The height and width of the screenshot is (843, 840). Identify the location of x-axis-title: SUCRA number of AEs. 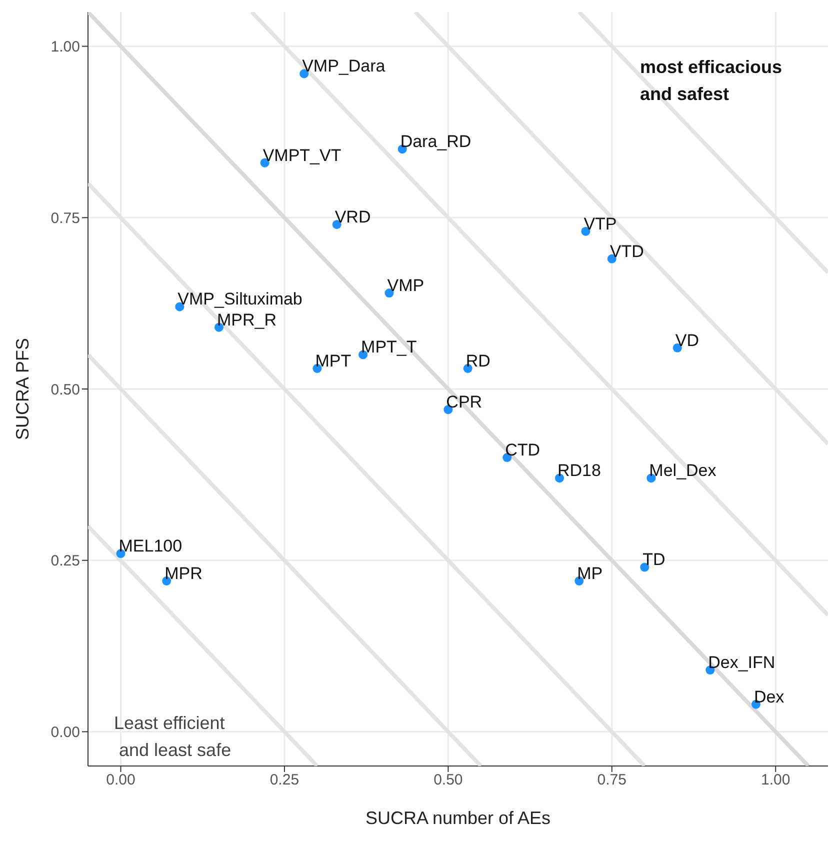
(458, 818).